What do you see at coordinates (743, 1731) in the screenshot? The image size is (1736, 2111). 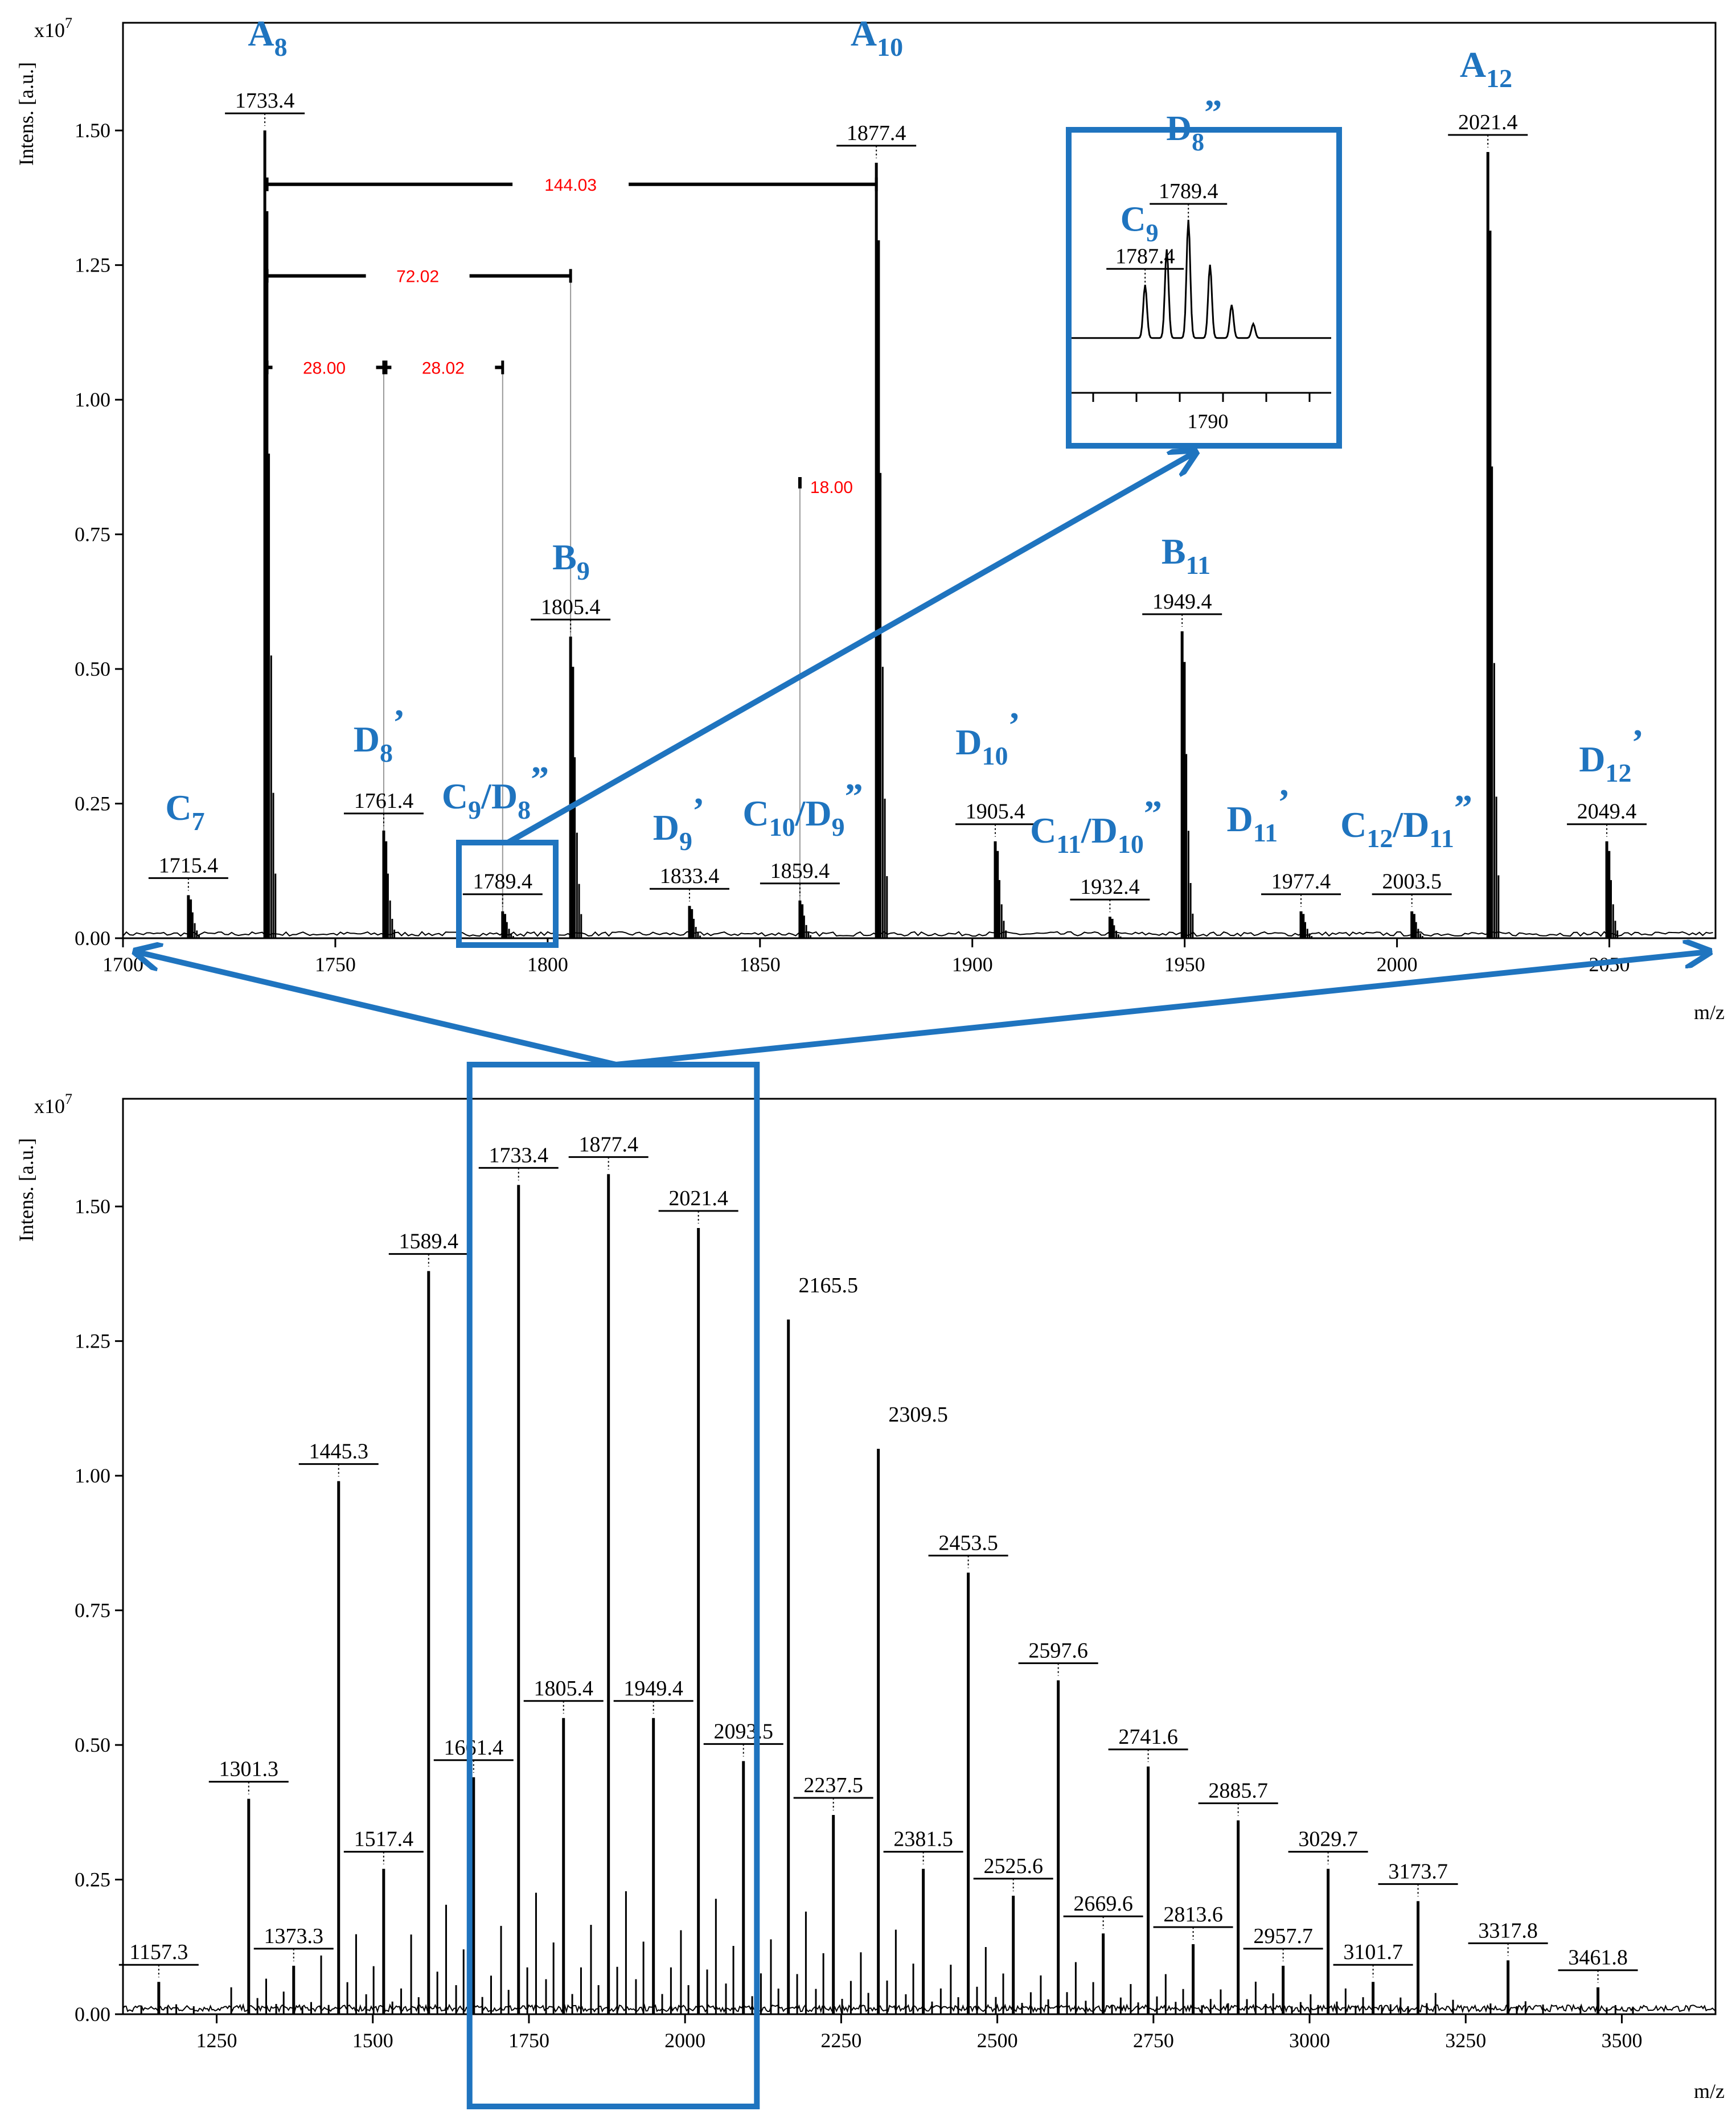 I see `bottom-peak-label: 2093.5` at bounding box center [743, 1731].